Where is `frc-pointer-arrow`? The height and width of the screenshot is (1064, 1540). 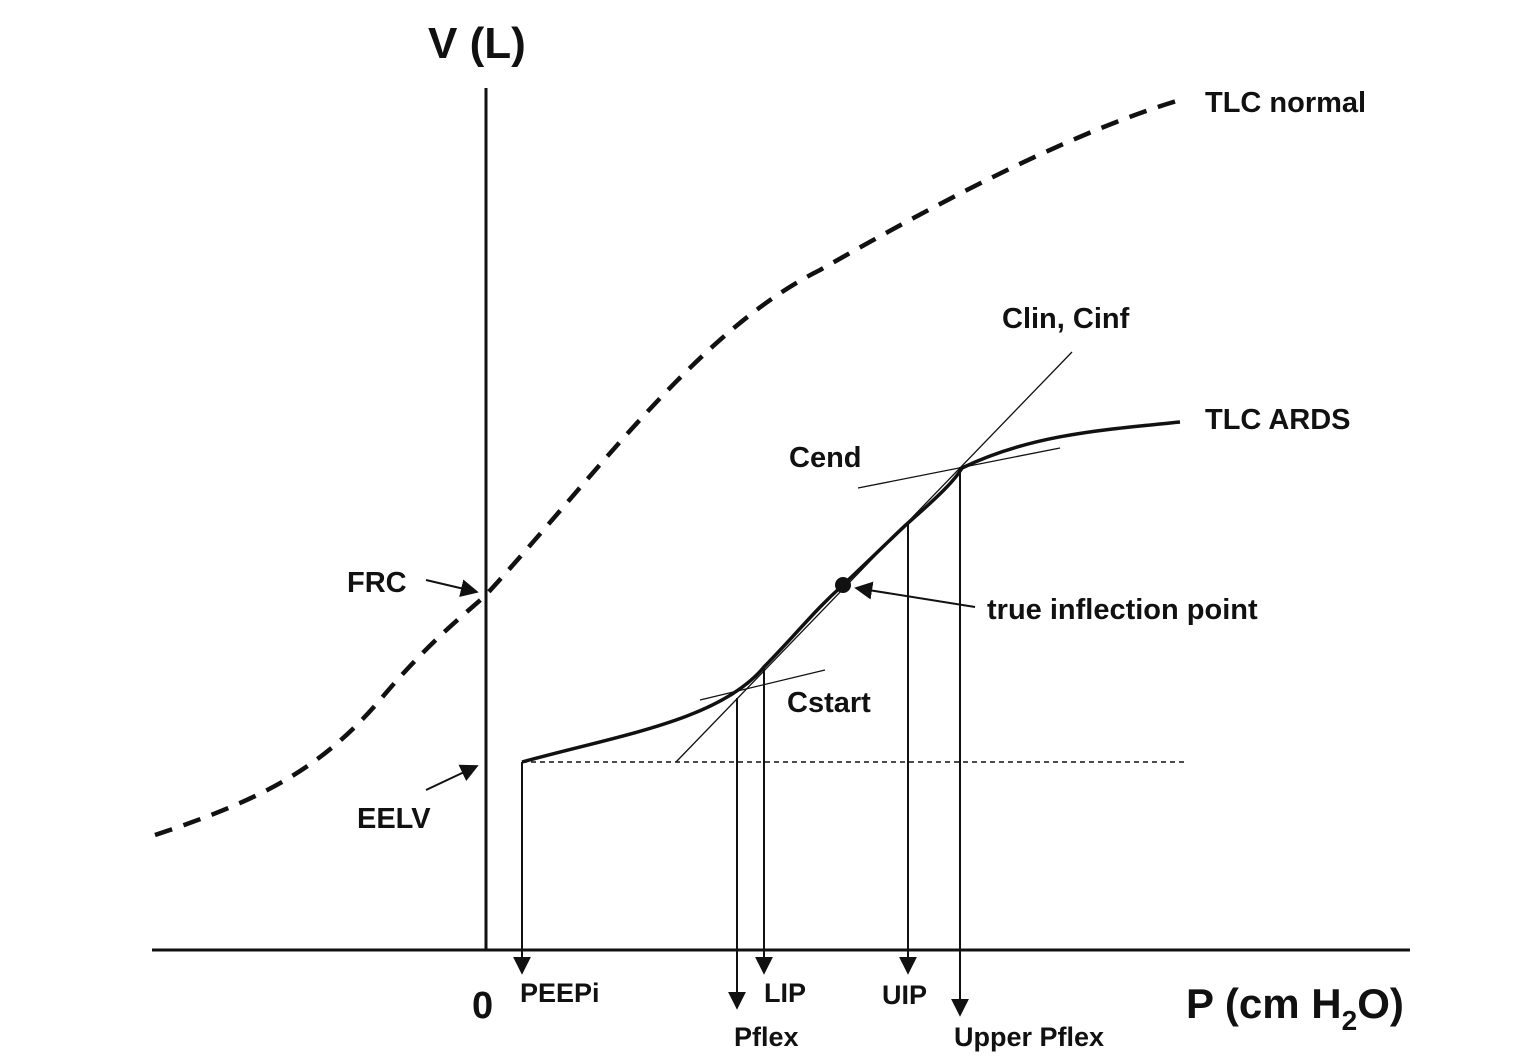
frc-pointer-arrow is located at coordinates (452, 588).